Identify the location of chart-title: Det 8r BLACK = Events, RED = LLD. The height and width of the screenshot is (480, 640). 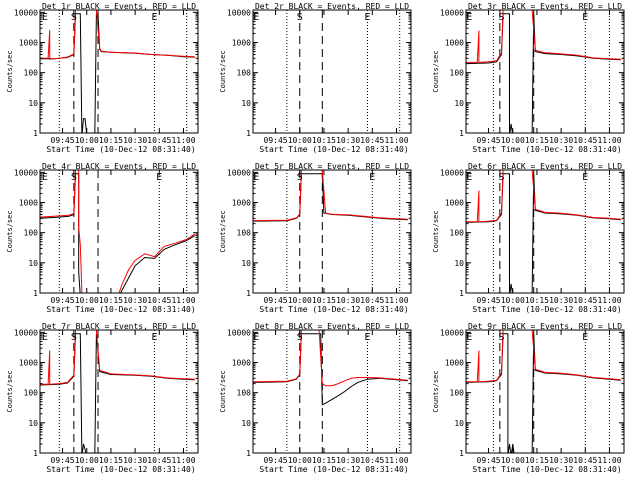
(332, 326).